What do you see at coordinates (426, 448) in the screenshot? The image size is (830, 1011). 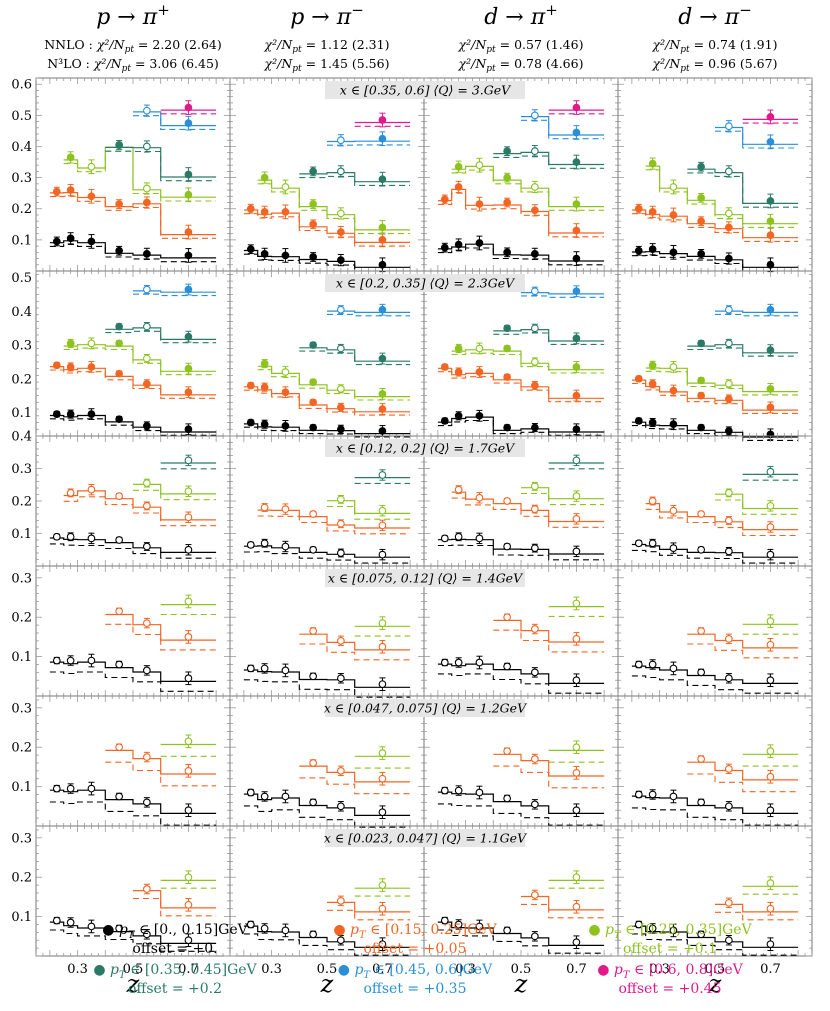 I see `row-label-text: x ∈ [0.12, 0.2] ⟨Q⟩ = 1.7GeV` at bounding box center [426, 448].